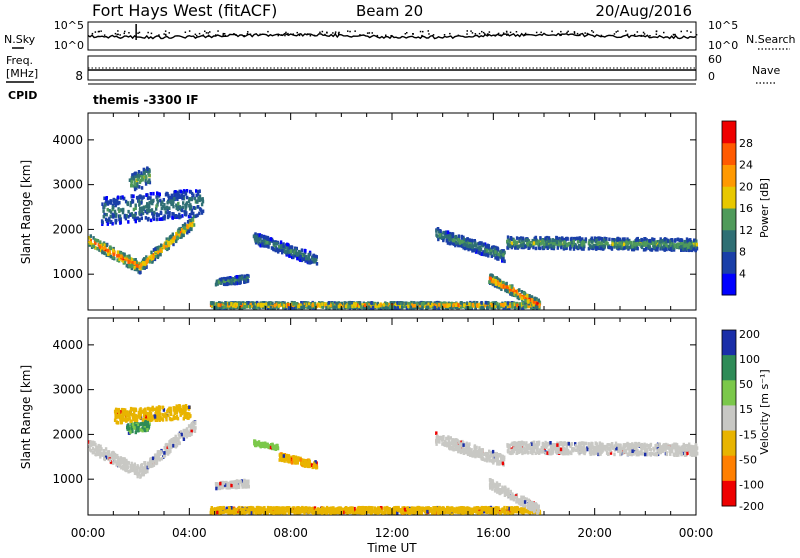  What do you see at coordinates (766, 70) in the screenshot?
I see `nave-label: Nave` at bounding box center [766, 70].